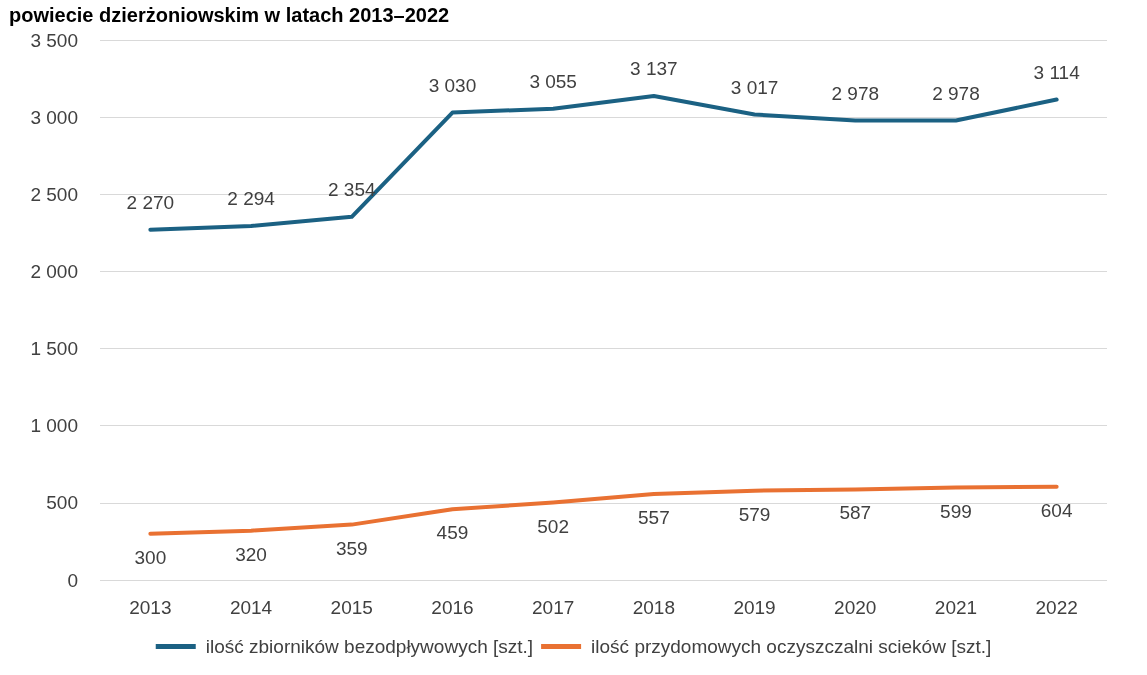 This screenshot has width=1147, height=675. Describe the element at coordinates (956, 511) in the screenshot. I see `data-label: 599` at that location.